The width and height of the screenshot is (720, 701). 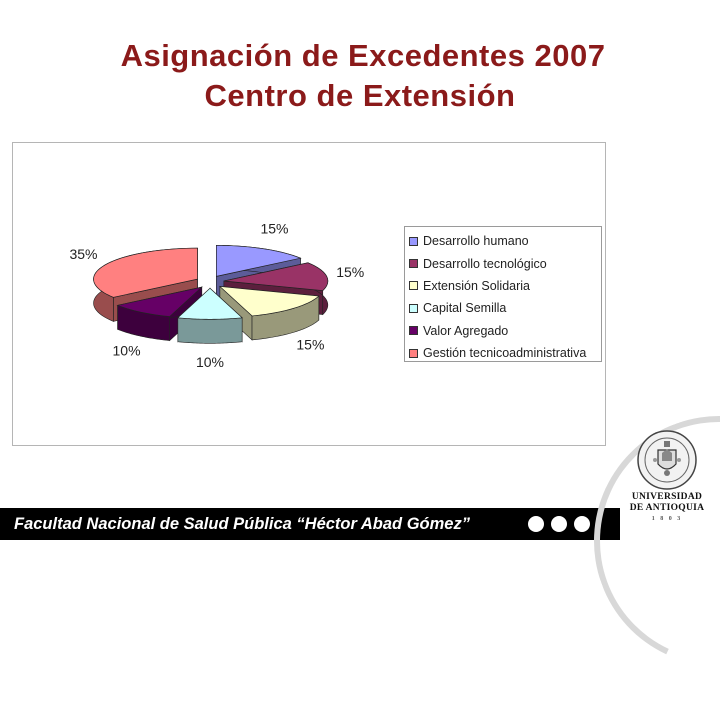 I want to click on university-logo: UNIVERSIDAD DE ANTIOQUIA 1 8 0 3, so click(x=667, y=482).